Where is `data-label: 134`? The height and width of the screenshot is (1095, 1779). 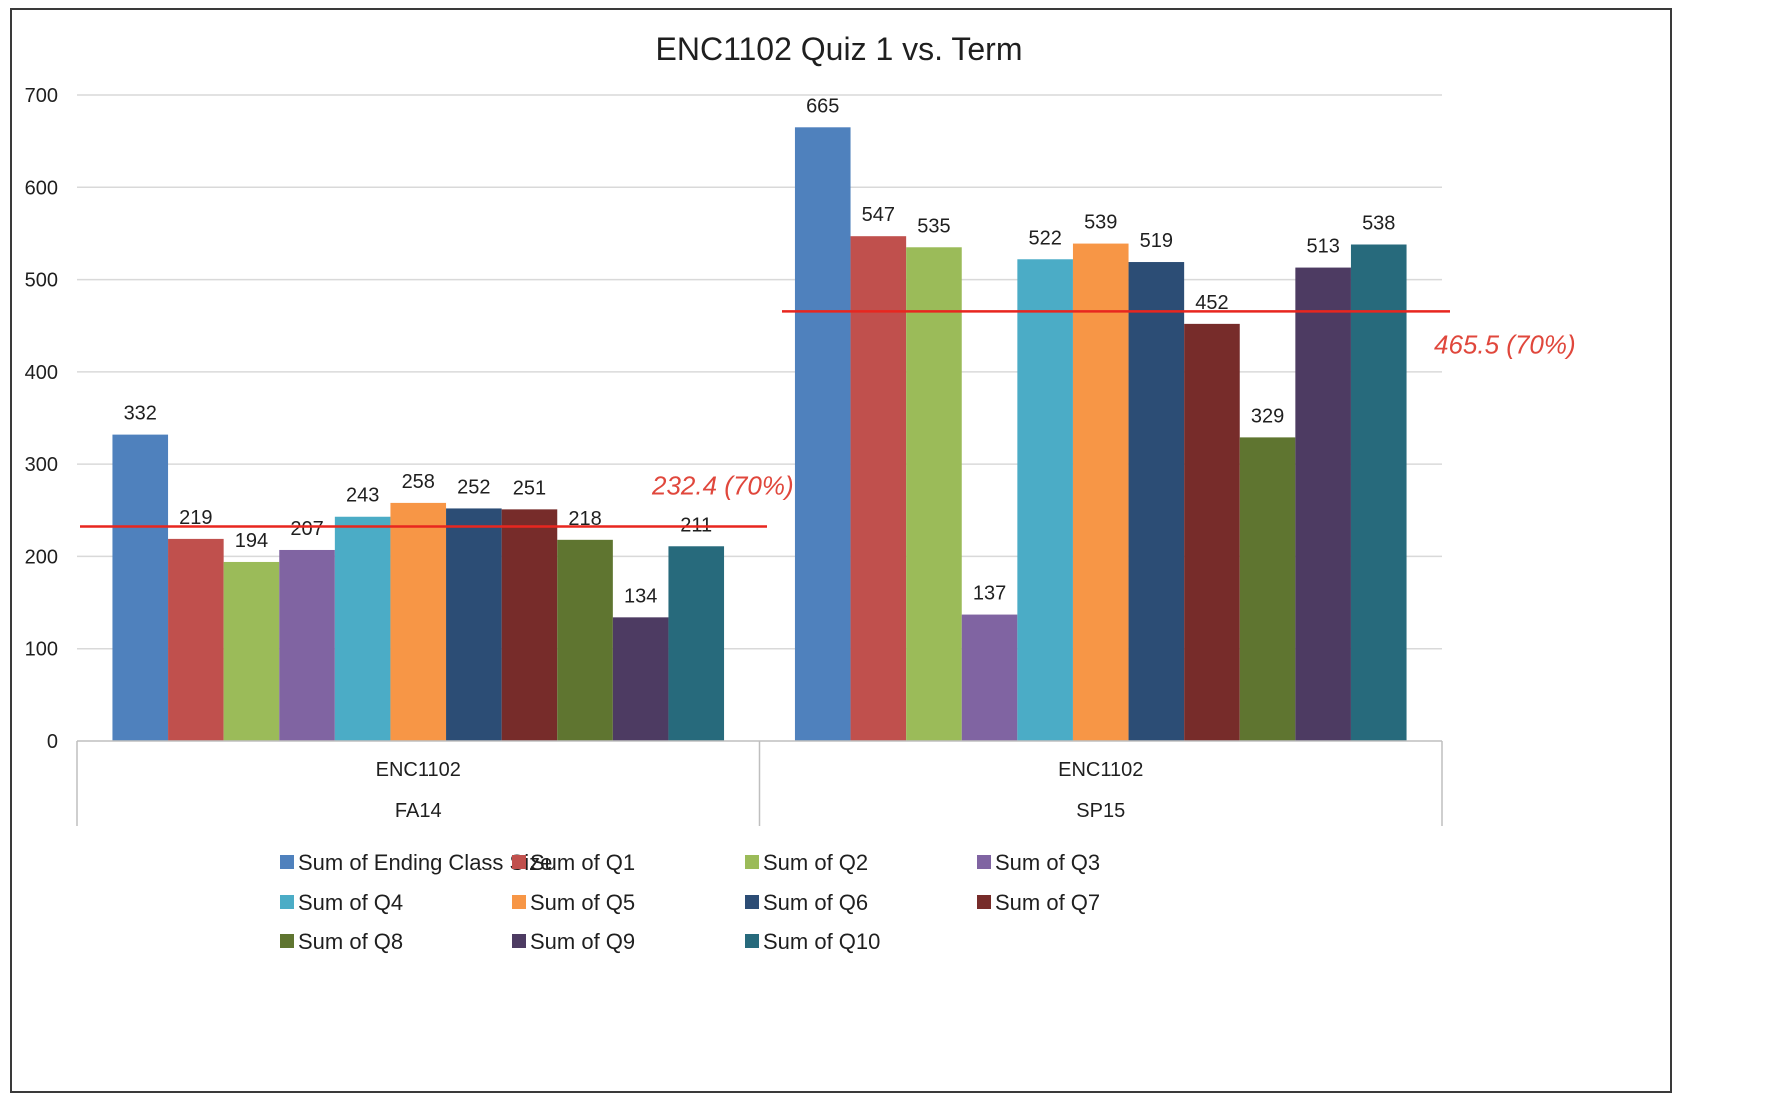 data-label: 134 is located at coordinates (640, 596).